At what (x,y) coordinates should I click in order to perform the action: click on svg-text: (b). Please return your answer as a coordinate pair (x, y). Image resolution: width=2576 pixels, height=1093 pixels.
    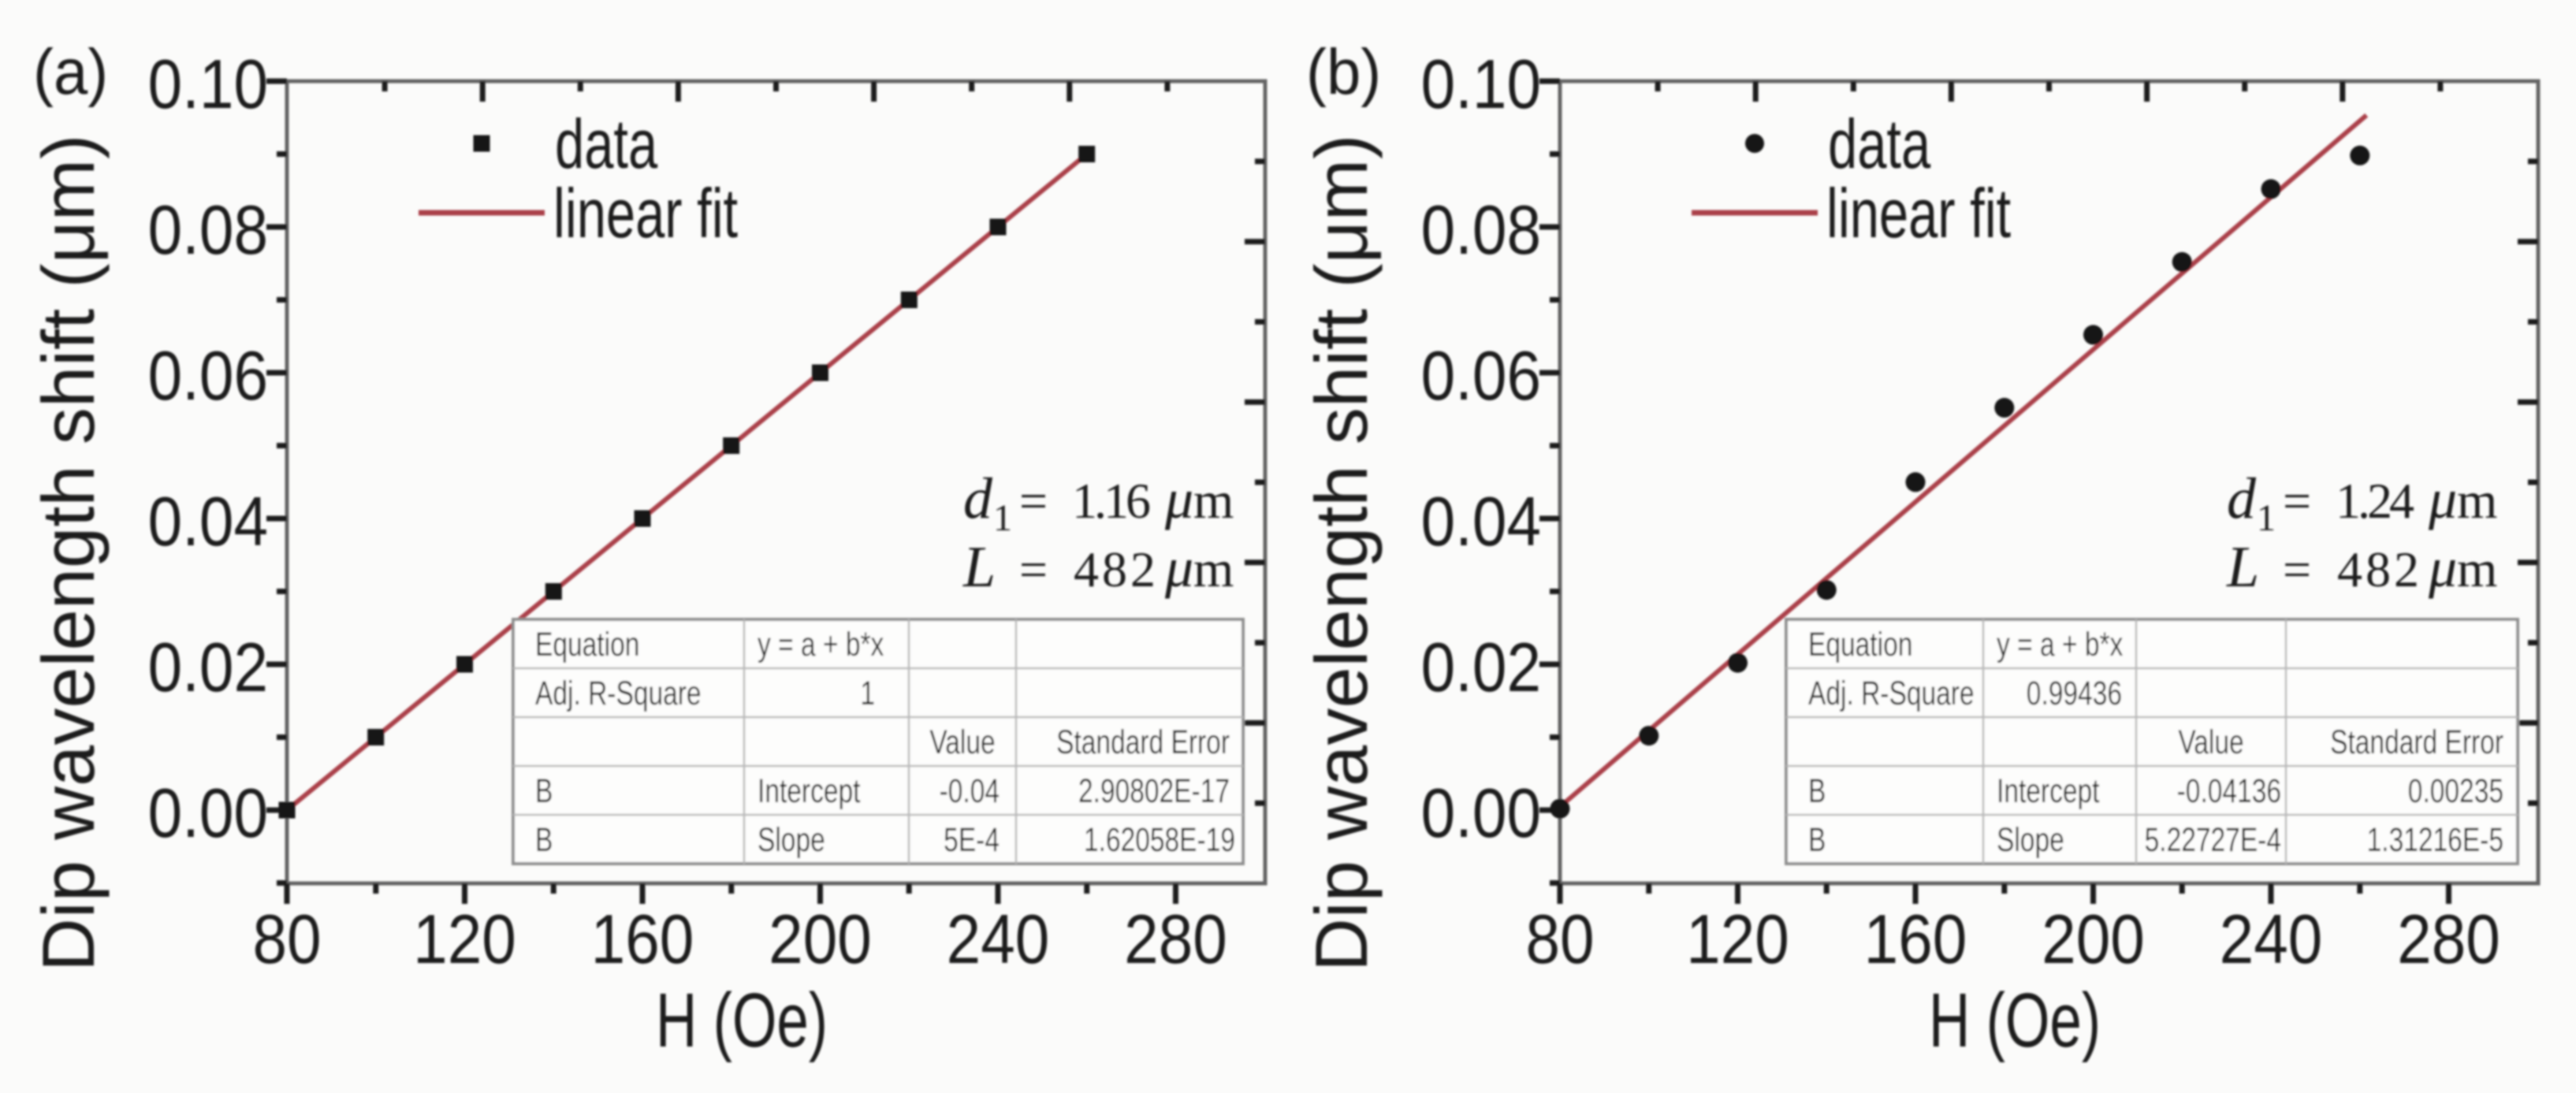
    Looking at the image, I should click on (1343, 71).